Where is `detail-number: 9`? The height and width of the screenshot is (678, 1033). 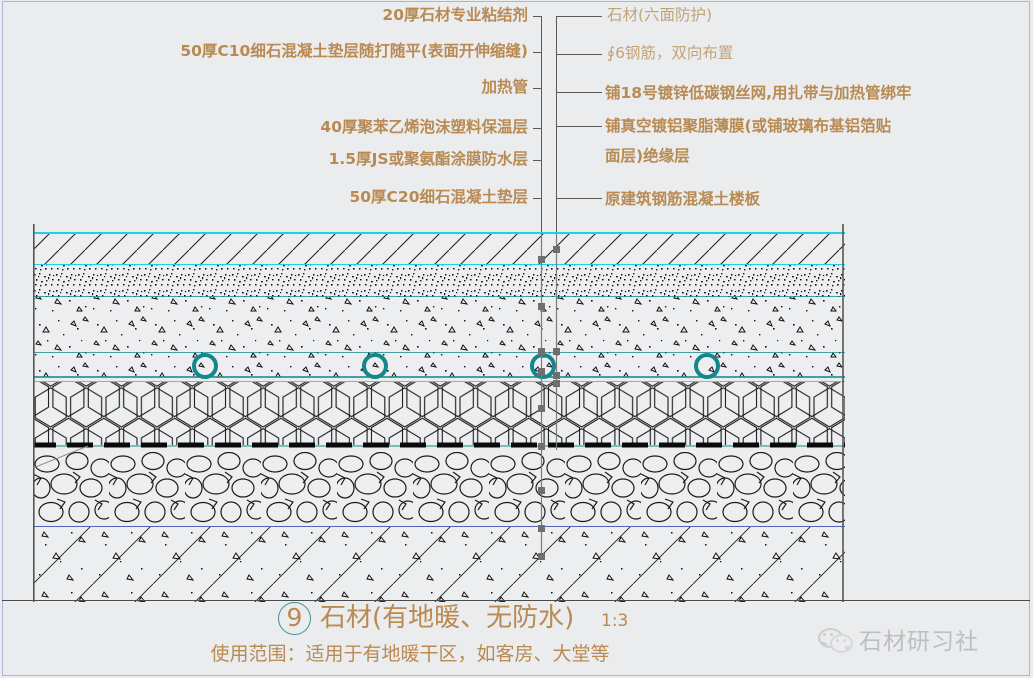
detail-number: 9 is located at coordinates (294, 617).